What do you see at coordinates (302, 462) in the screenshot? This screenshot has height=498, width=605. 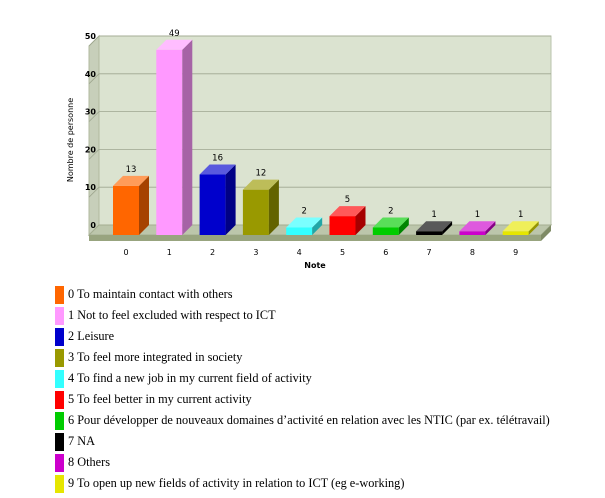 I see `legend-item: 8 Others` at bounding box center [302, 462].